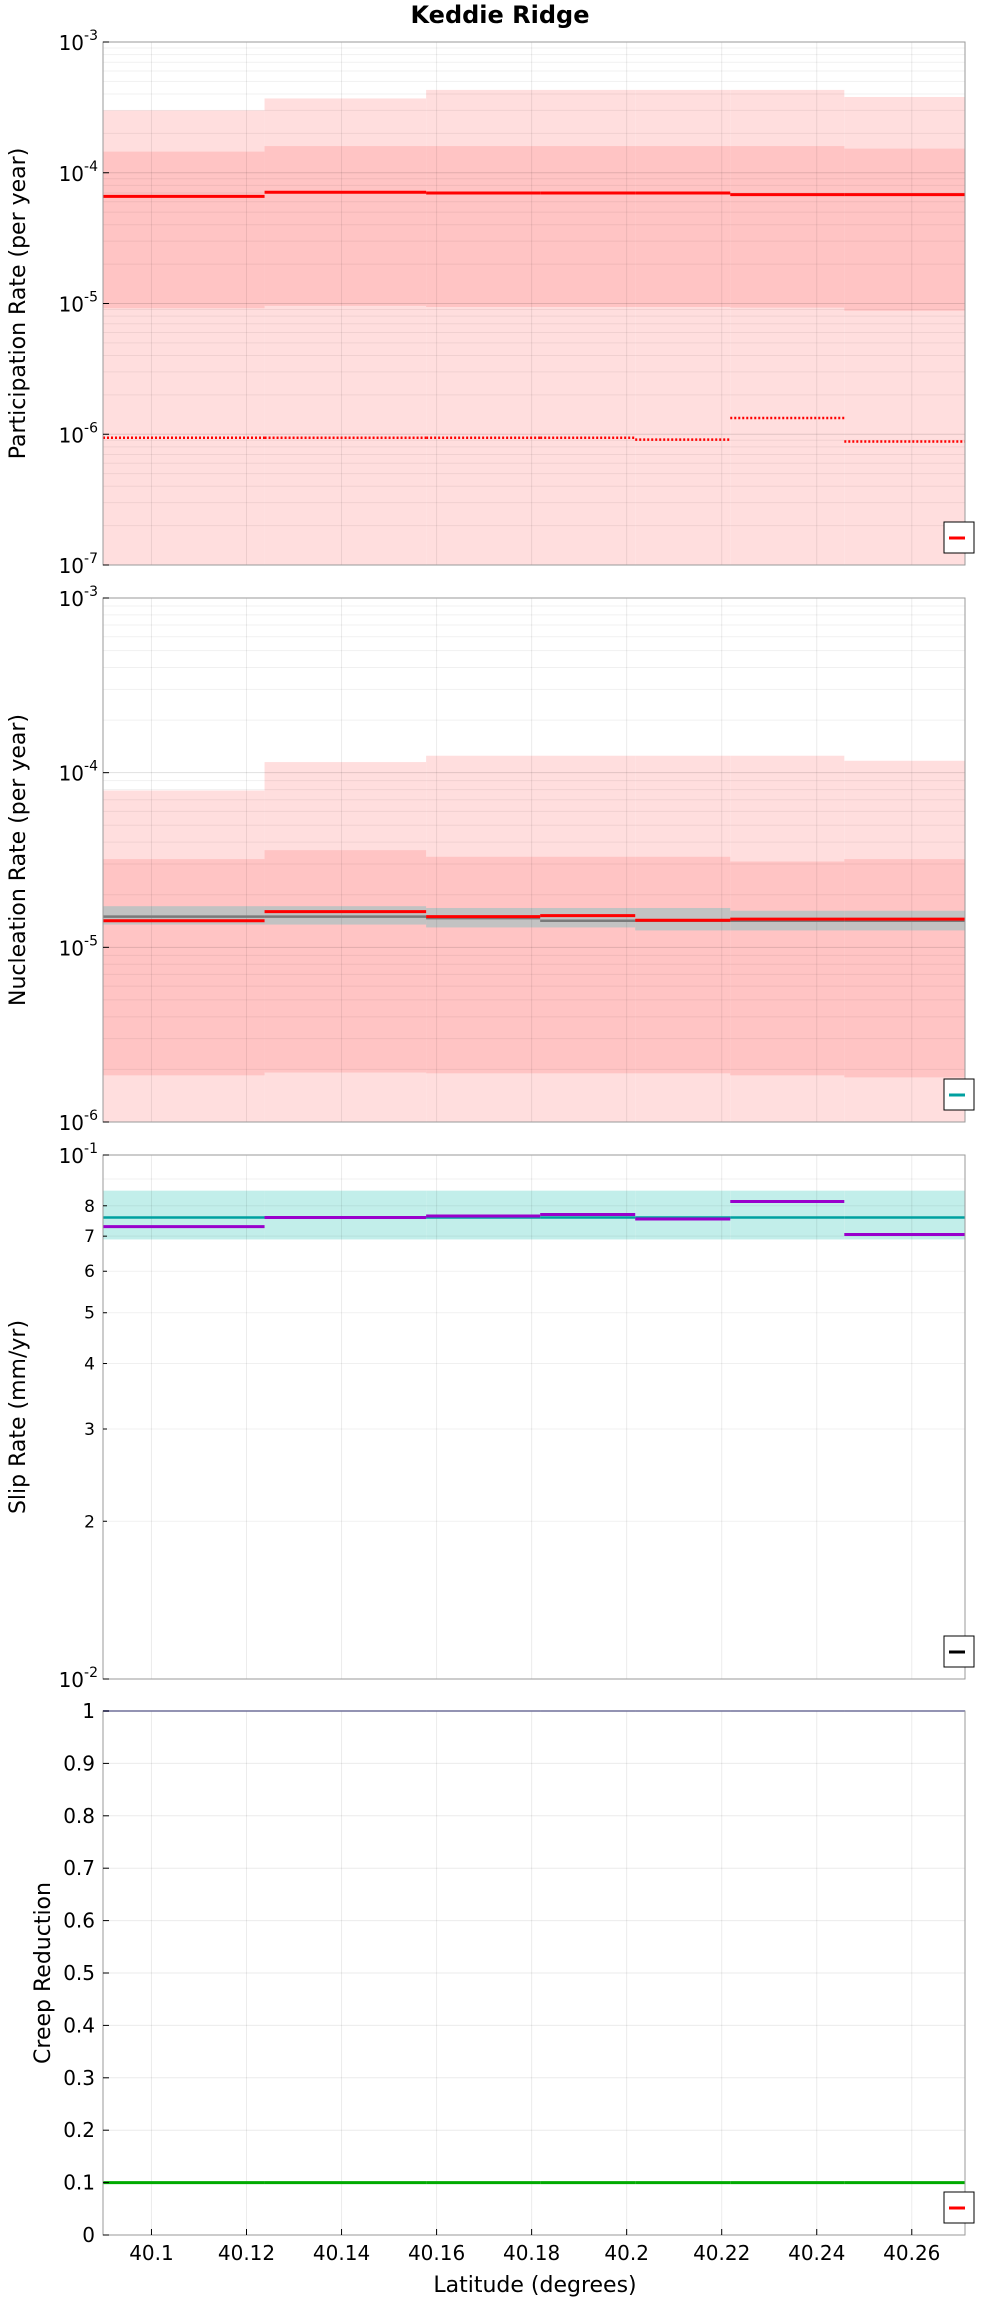 The image size is (1000, 2300). What do you see at coordinates (79, 1868) in the screenshot?
I see `y-tick-label: 0.7` at bounding box center [79, 1868].